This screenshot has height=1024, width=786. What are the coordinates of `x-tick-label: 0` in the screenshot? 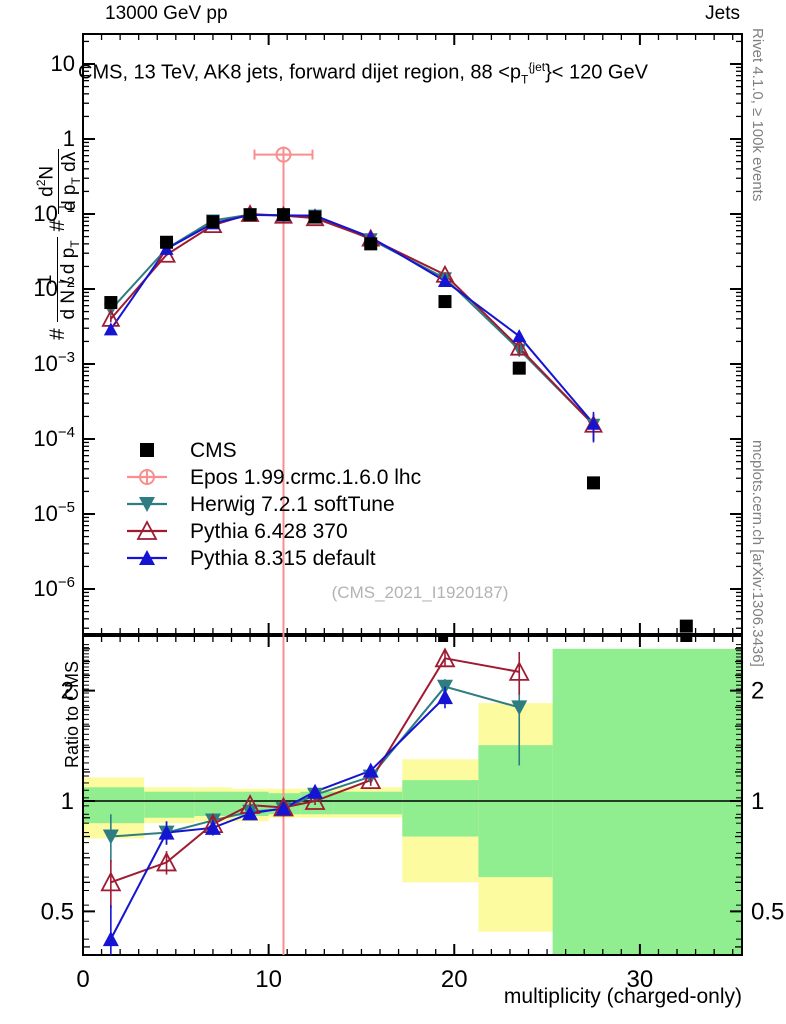 It's located at (82, 979).